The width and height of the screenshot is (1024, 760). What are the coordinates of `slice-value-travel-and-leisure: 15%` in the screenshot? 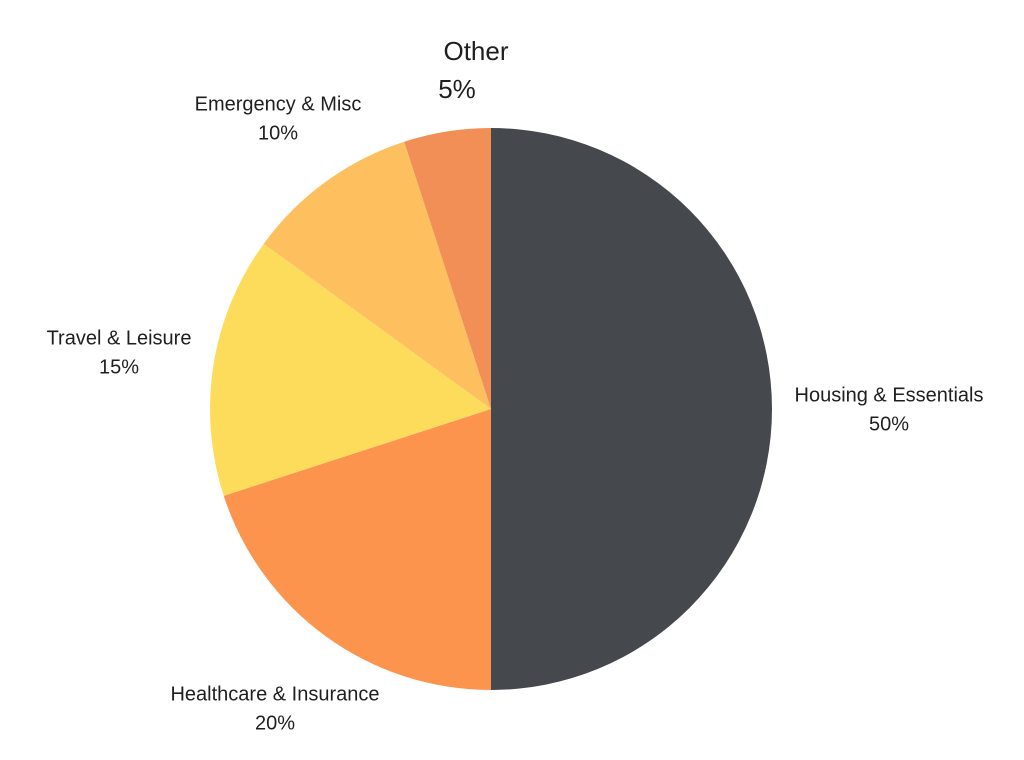 It's located at (119, 367).